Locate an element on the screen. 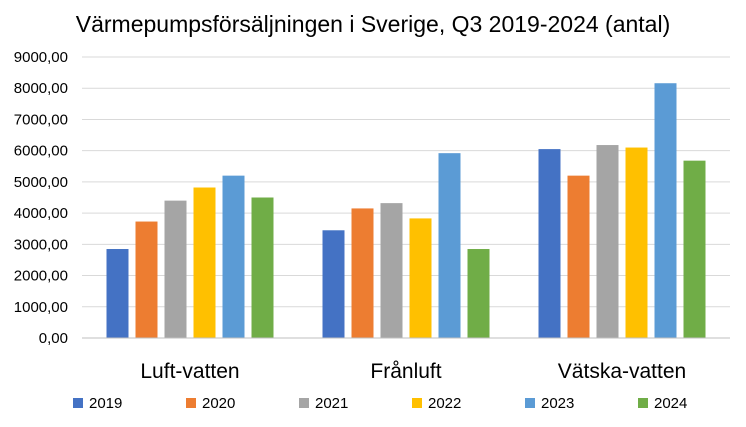  legend-swatch-2021 is located at coordinates (304, 403).